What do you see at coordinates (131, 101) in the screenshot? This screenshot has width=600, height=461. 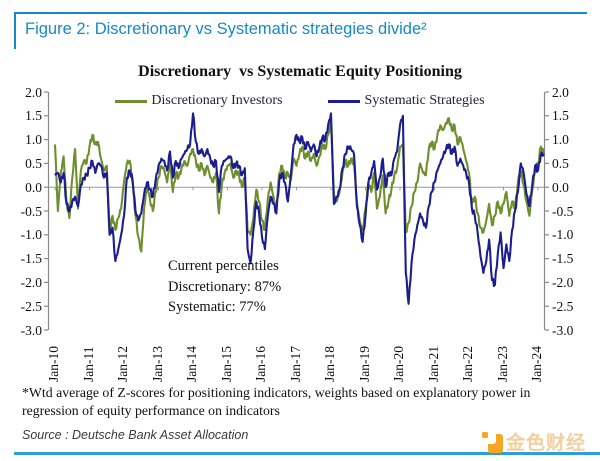 I see `discretionary-line-swatch` at bounding box center [131, 101].